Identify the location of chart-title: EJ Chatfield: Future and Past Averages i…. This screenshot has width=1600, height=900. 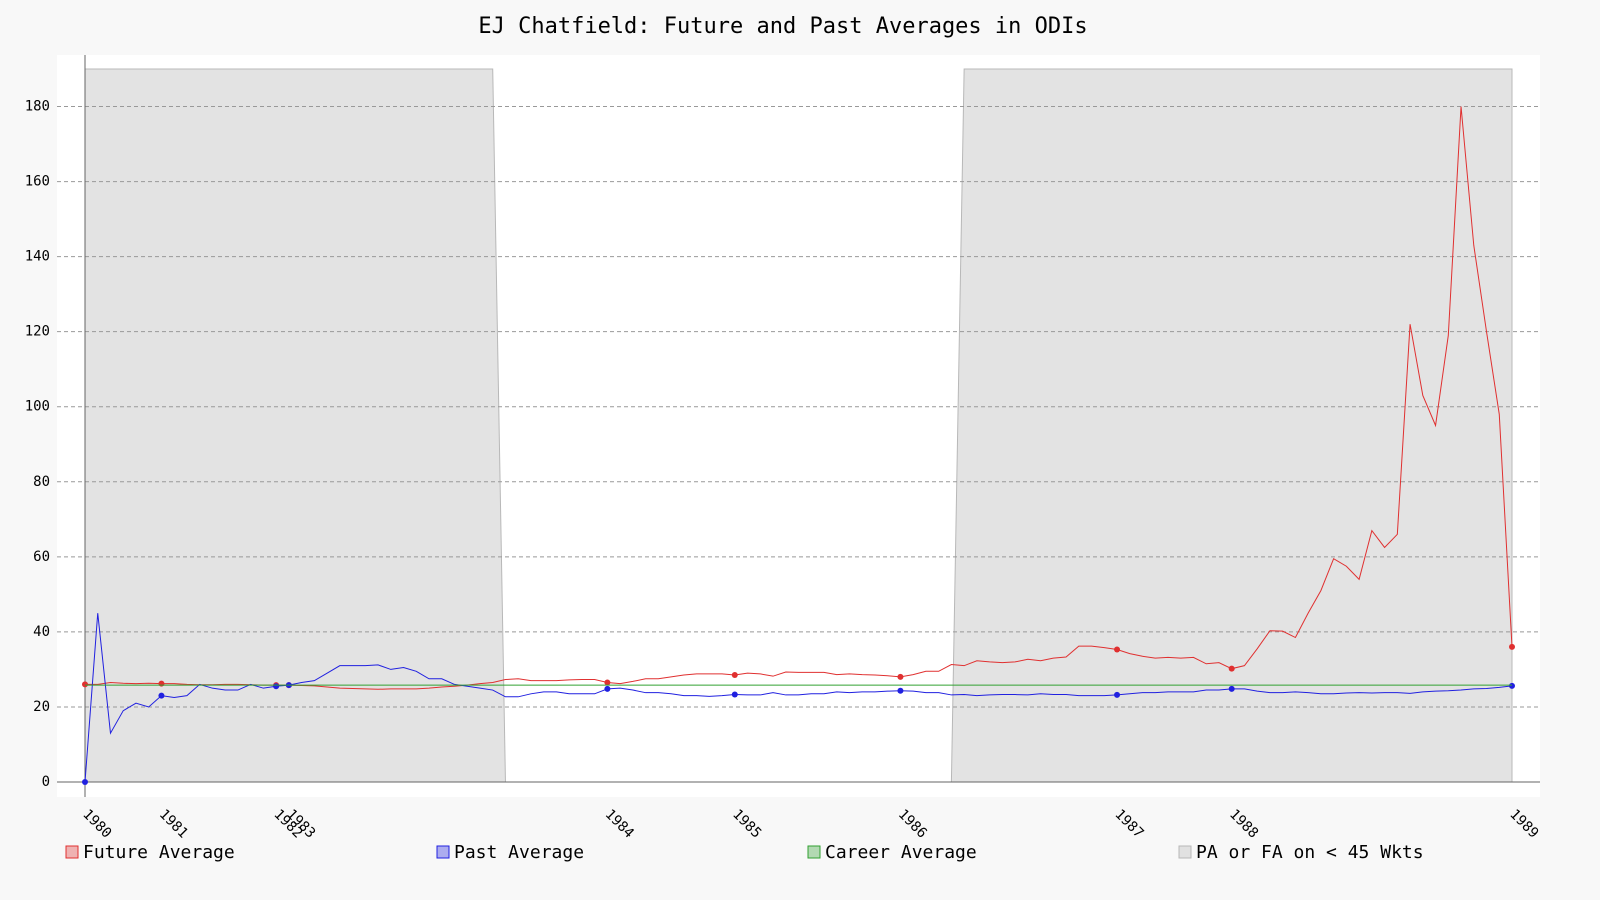
(782, 26).